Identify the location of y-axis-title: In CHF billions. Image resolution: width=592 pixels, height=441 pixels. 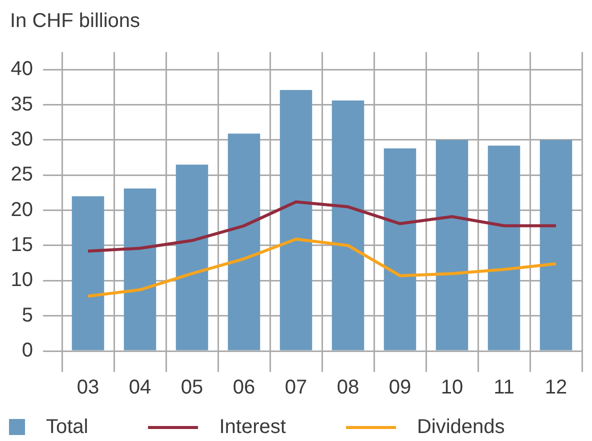
(75, 21).